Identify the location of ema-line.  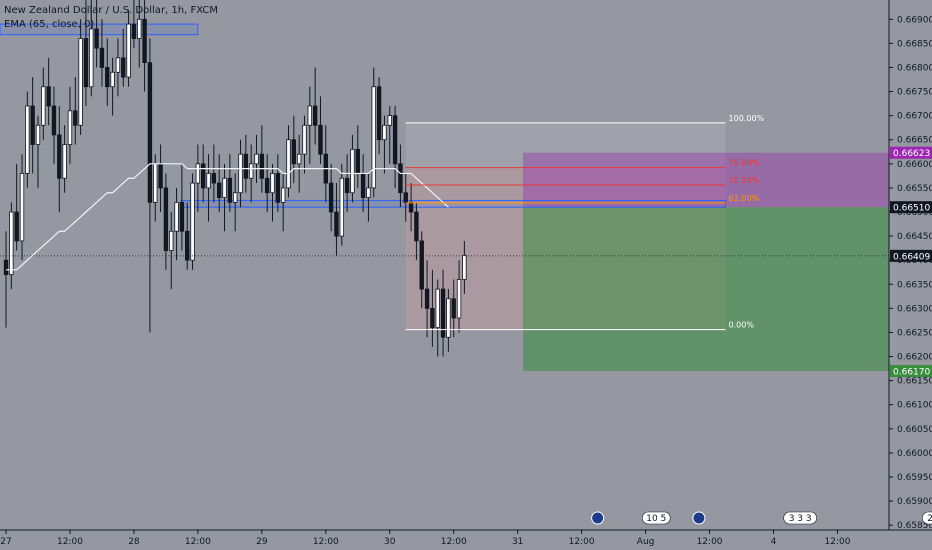
(227, 217).